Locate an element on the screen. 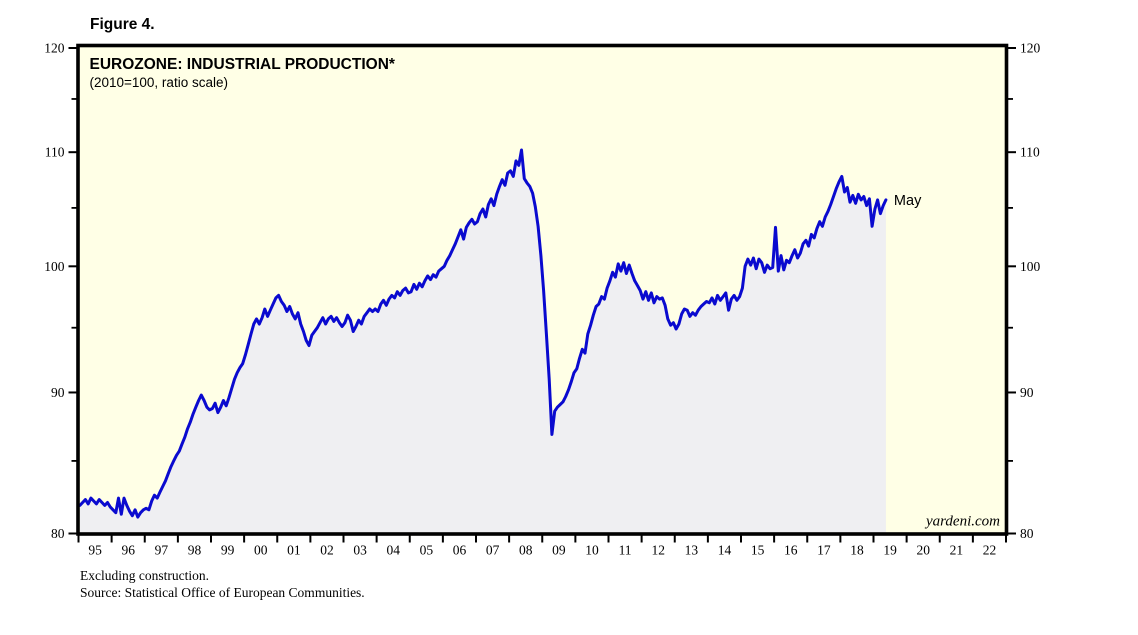  x-axis-label: 03 is located at coordinates (360, 550).